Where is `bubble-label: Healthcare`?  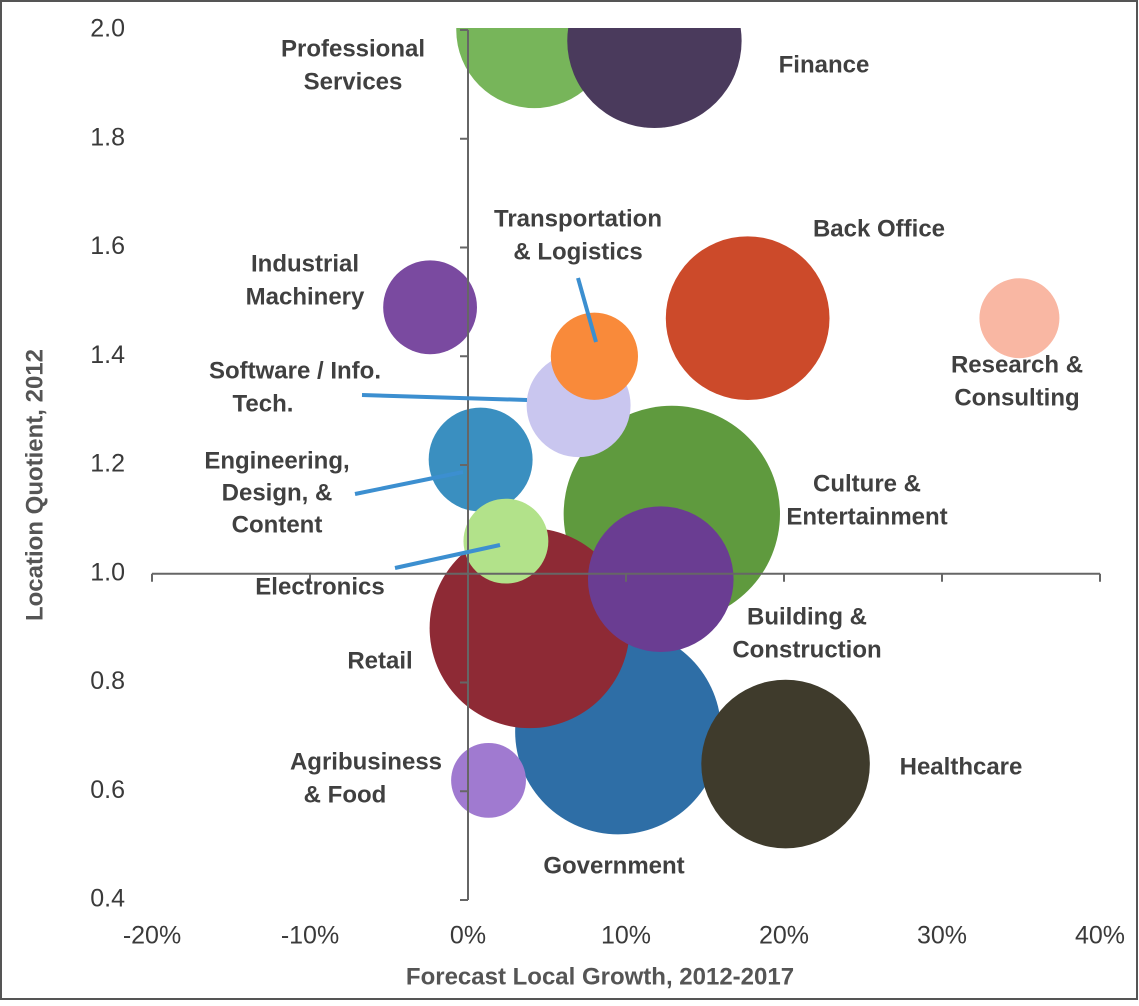 bubble-label: Healthcare is located at coordinates (961, 766).